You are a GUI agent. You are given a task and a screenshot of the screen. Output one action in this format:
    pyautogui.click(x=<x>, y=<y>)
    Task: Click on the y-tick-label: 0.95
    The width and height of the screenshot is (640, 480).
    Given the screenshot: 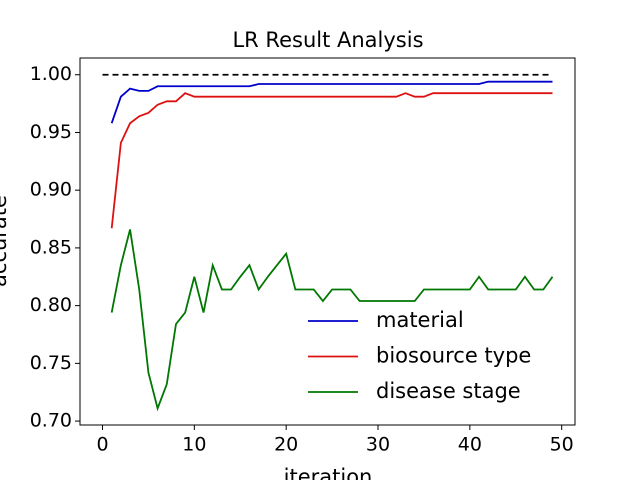 What is the action you would take?
    pyautogui.click(x=51, y=132)
    